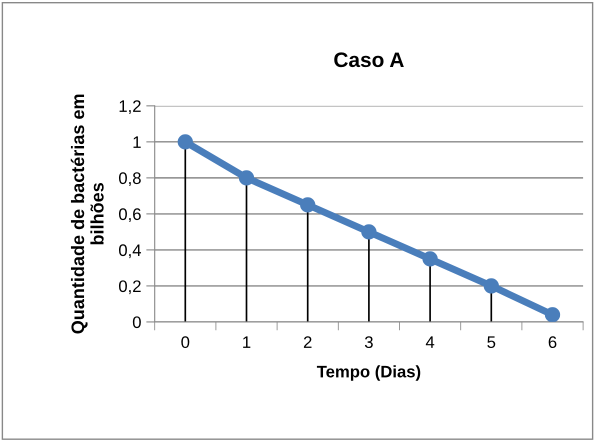 The image size is (595, 441). Describe the element at coordinates (552, 342) in the screenshot. I see `x-tick-label: 6` at that location.